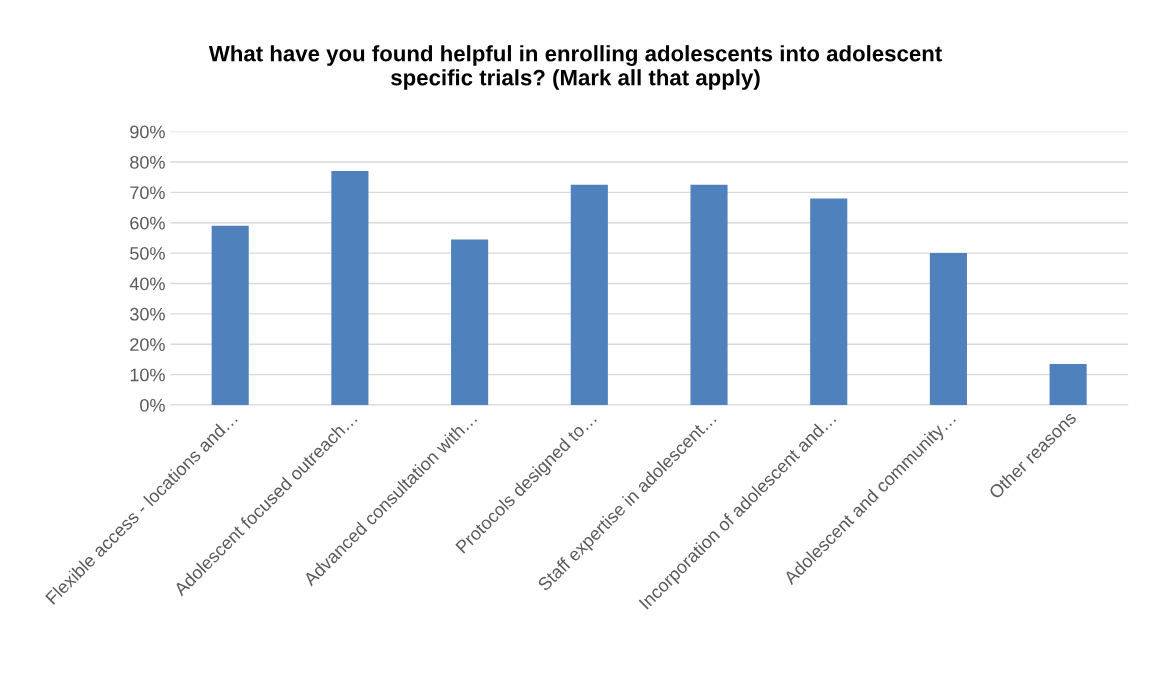  I want to click on y-tick-label: 20%, so click(147, 344).